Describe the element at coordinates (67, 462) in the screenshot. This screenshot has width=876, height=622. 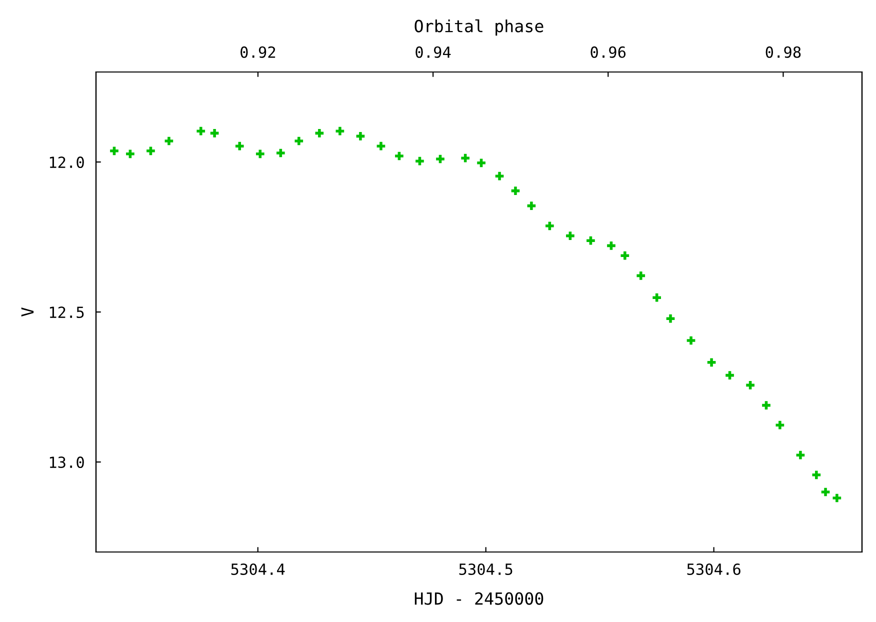
I see `y-tick-label: 13.0` at that location.